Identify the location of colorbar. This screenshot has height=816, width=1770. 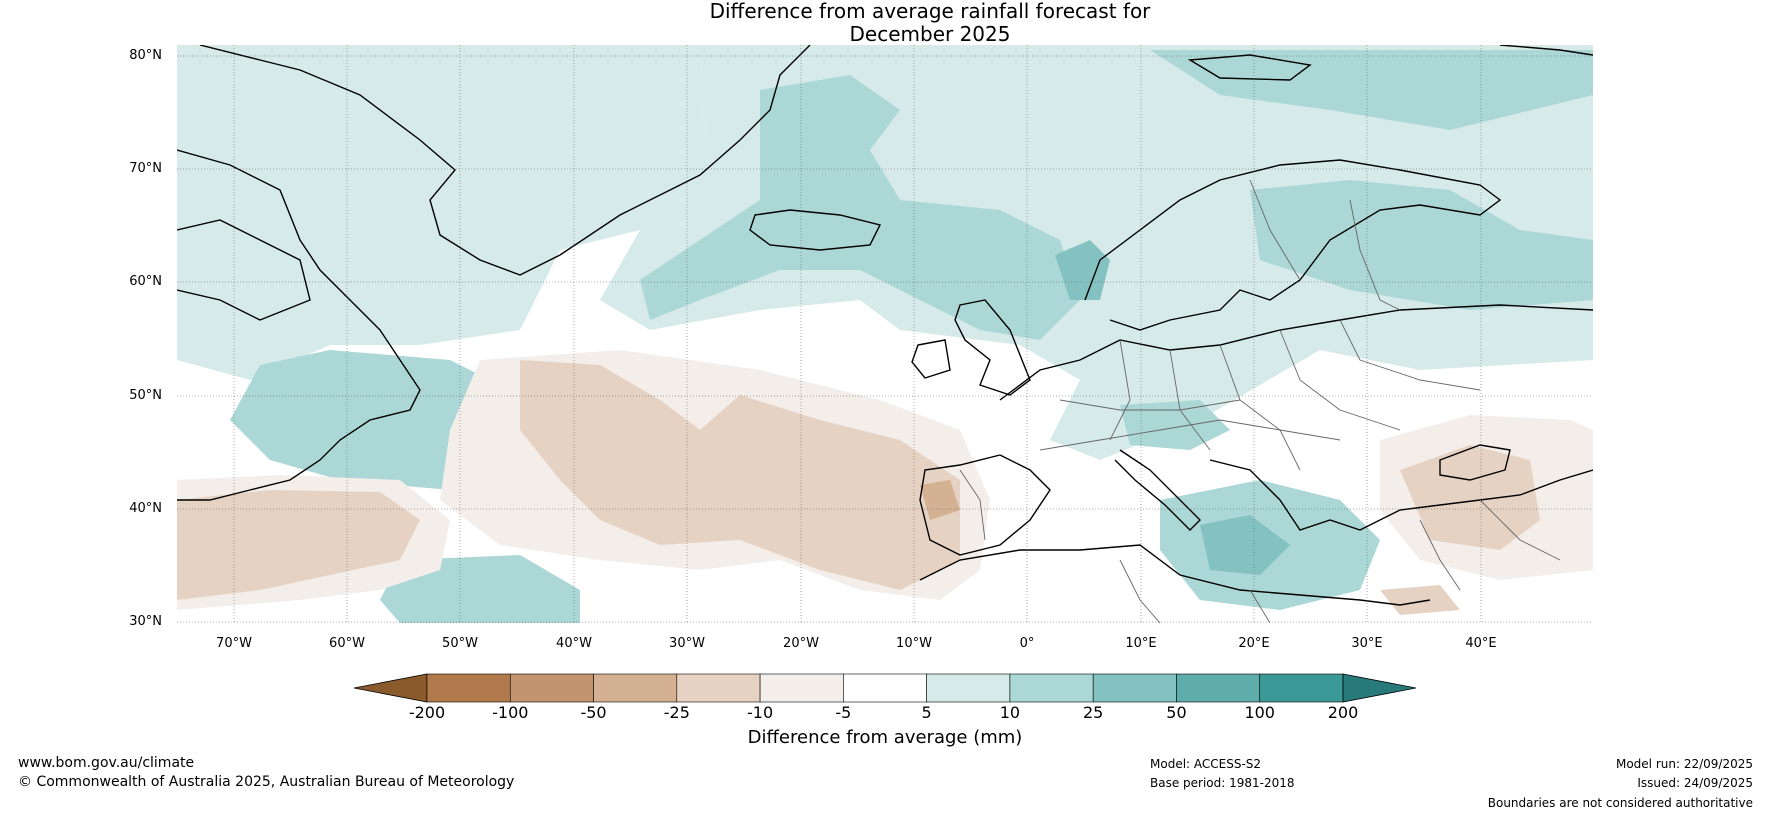
(885, 688).